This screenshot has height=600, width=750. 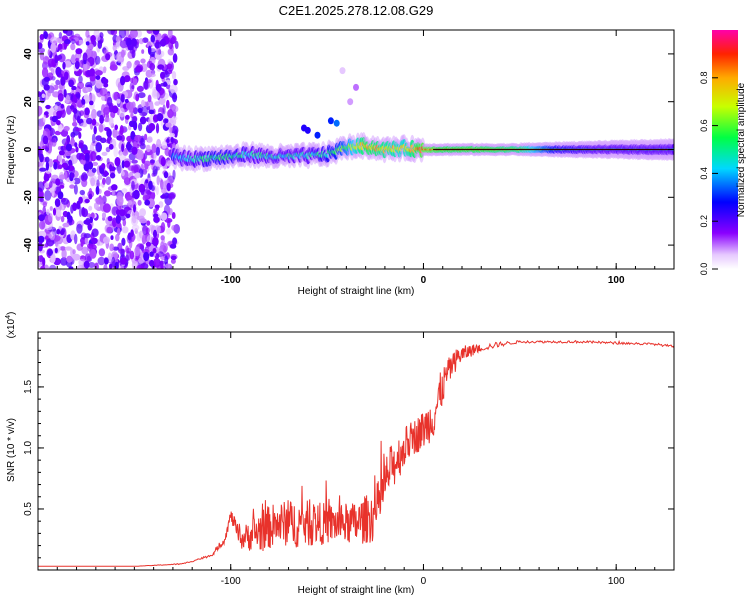 What do you see at coordinates (424, 581) in the screenshot?
I see `snr-x-tick-label: 0` at bounding box center [424, 581].